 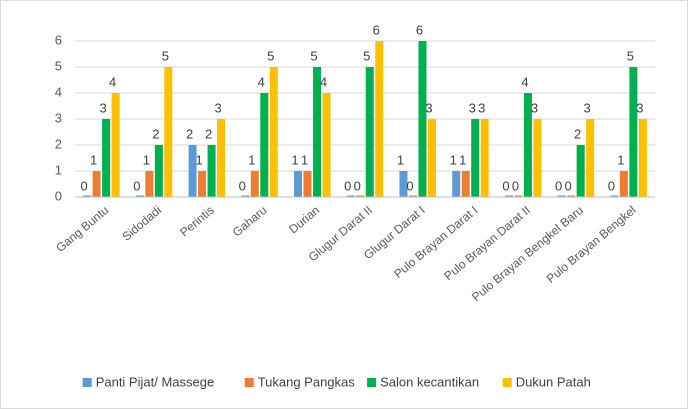 I want to click on y-tick-label: 3, so click(x=58, y=117).